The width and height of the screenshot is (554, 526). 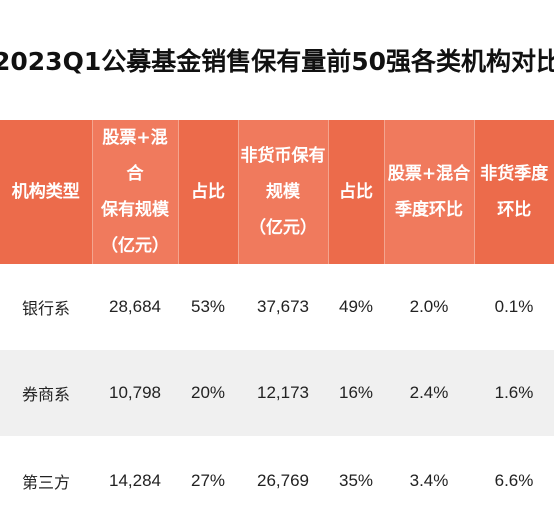 What do you see at coordinates (429, 480) in the screenshot?
I see `equity-mixed-qoq-cell: 3.4%` at bounding box center [429, 480].